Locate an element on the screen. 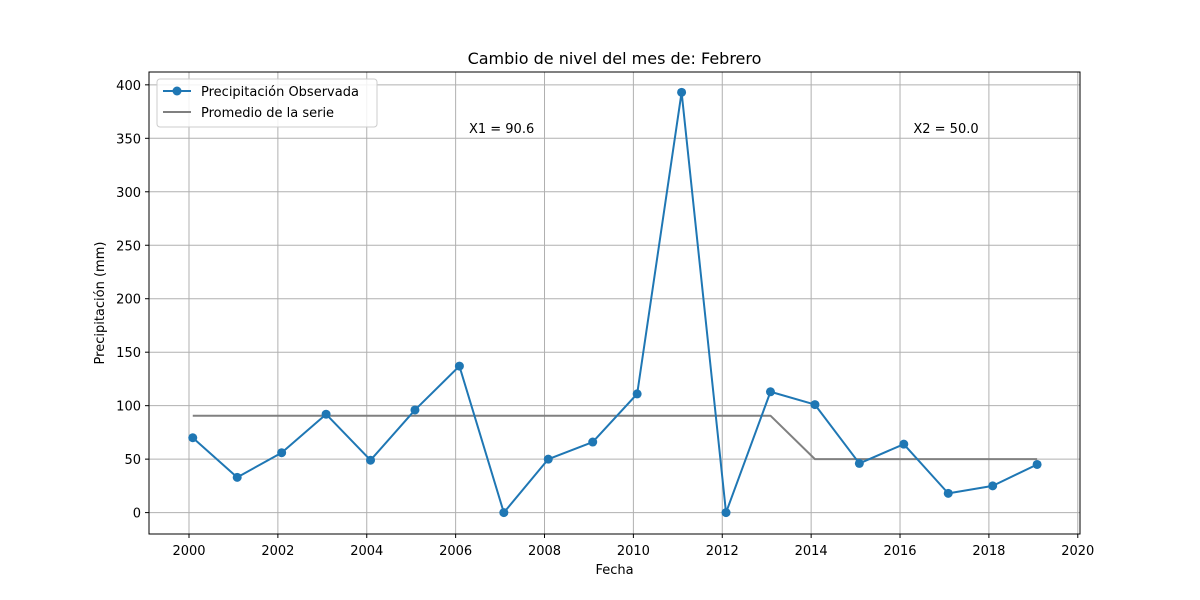  x-tick-label: 2008 is located at coordinates (544, 551).